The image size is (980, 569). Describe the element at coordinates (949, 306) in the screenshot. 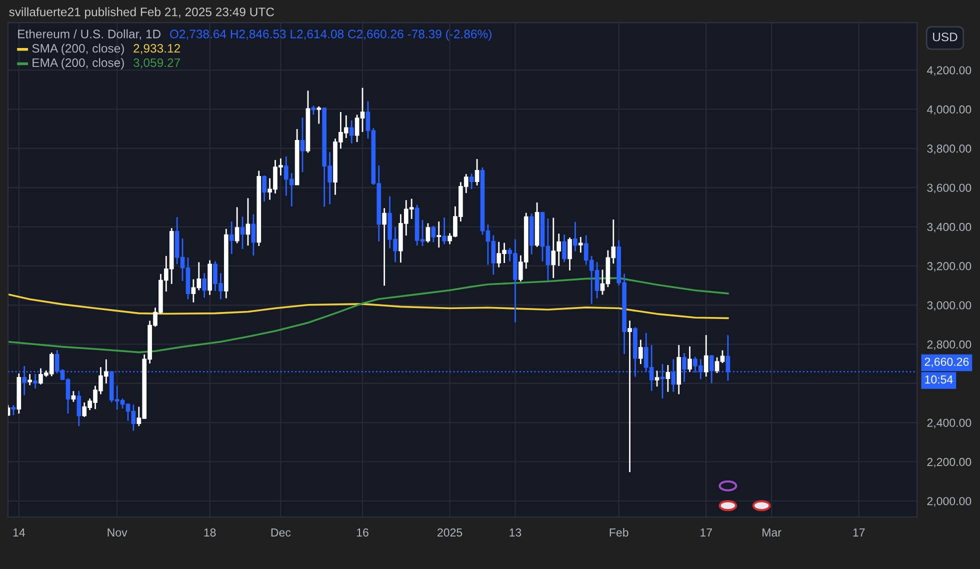

I see `y-tick-label: 3,000.00` at that location.